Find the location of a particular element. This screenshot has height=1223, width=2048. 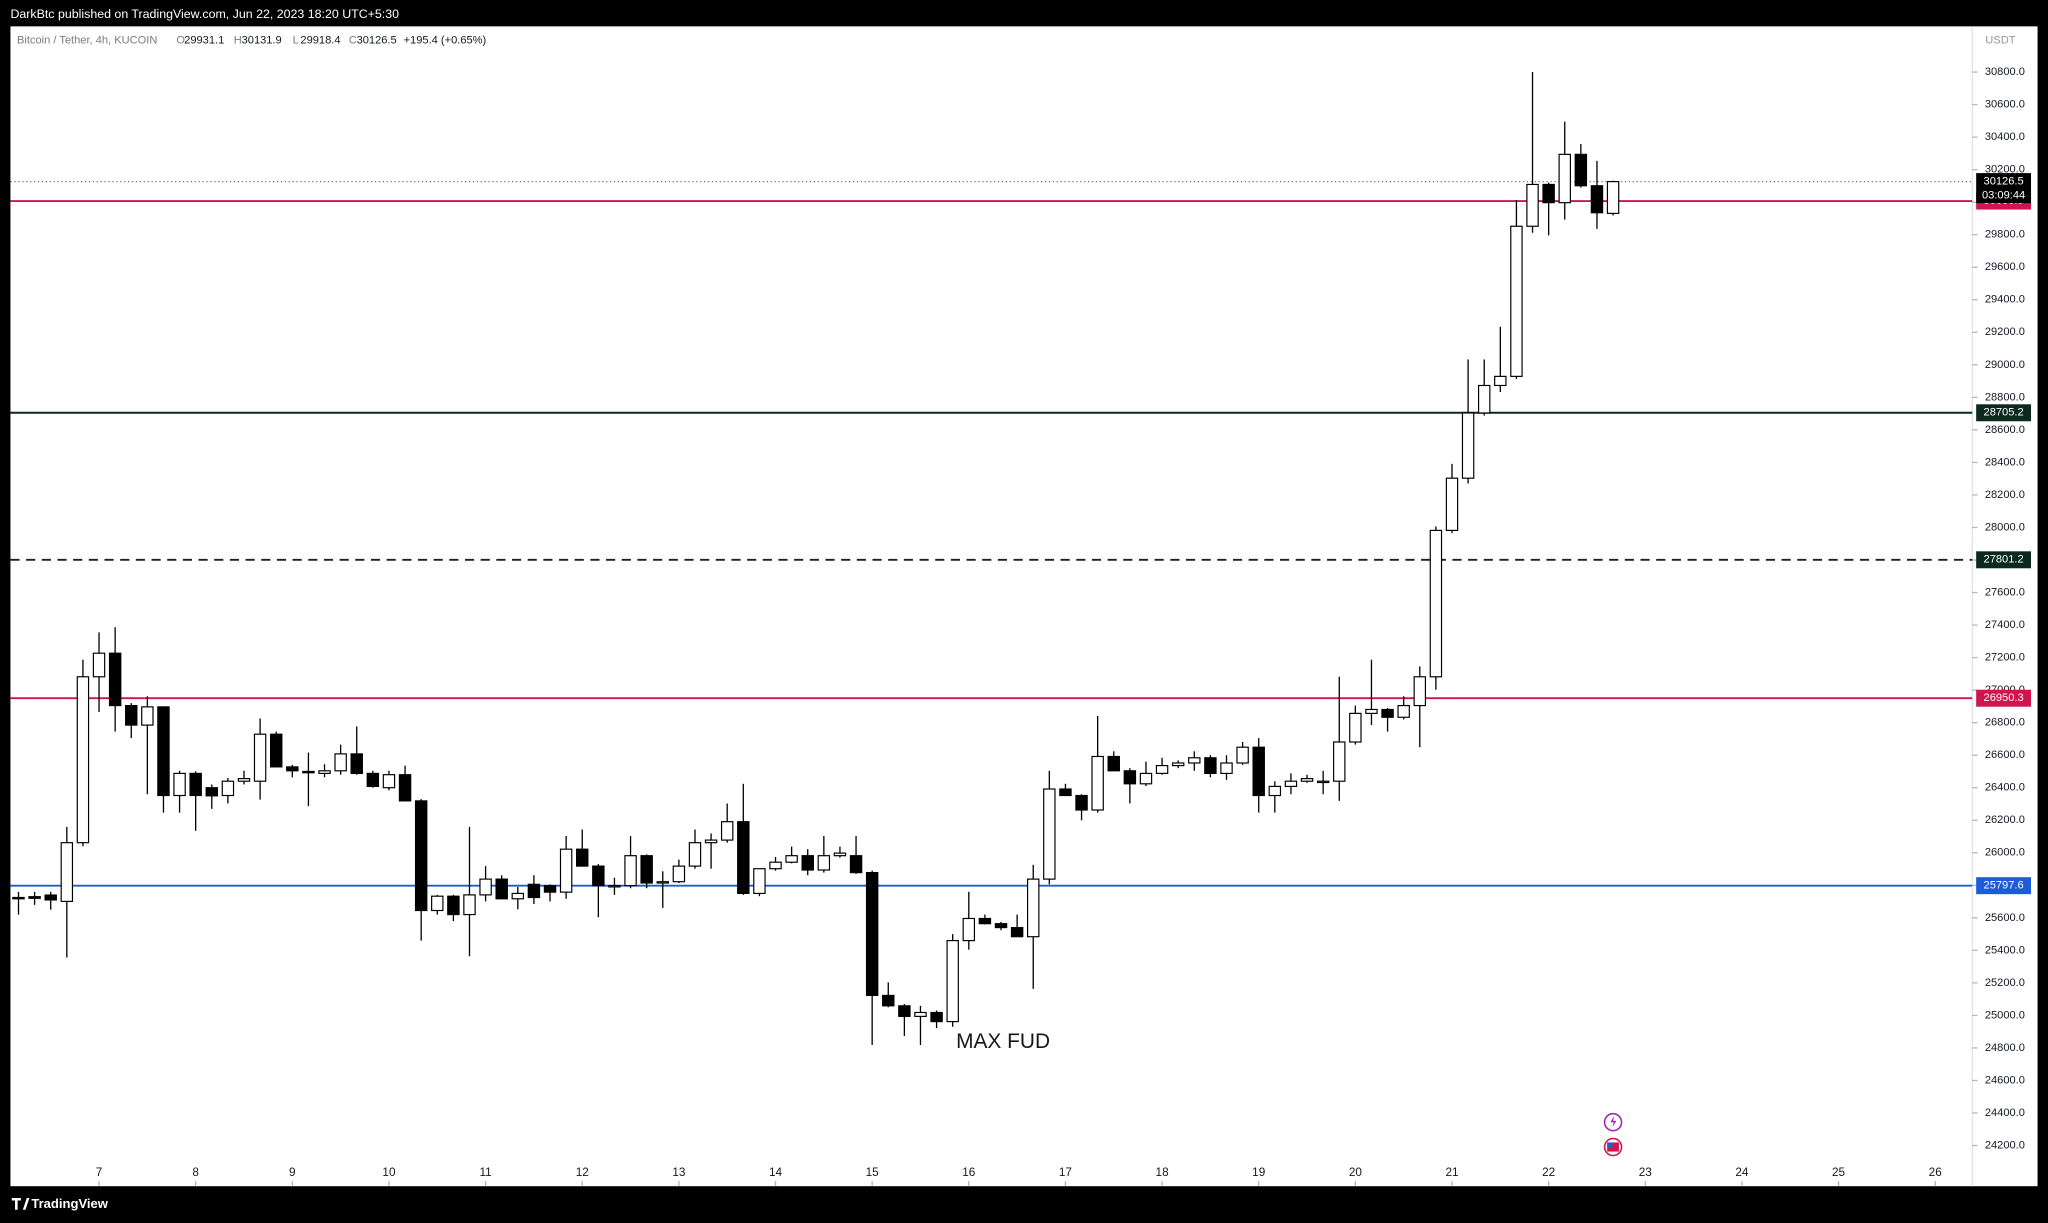

y-tick-label: 26400.0 is located at coordinates (2005, 788).